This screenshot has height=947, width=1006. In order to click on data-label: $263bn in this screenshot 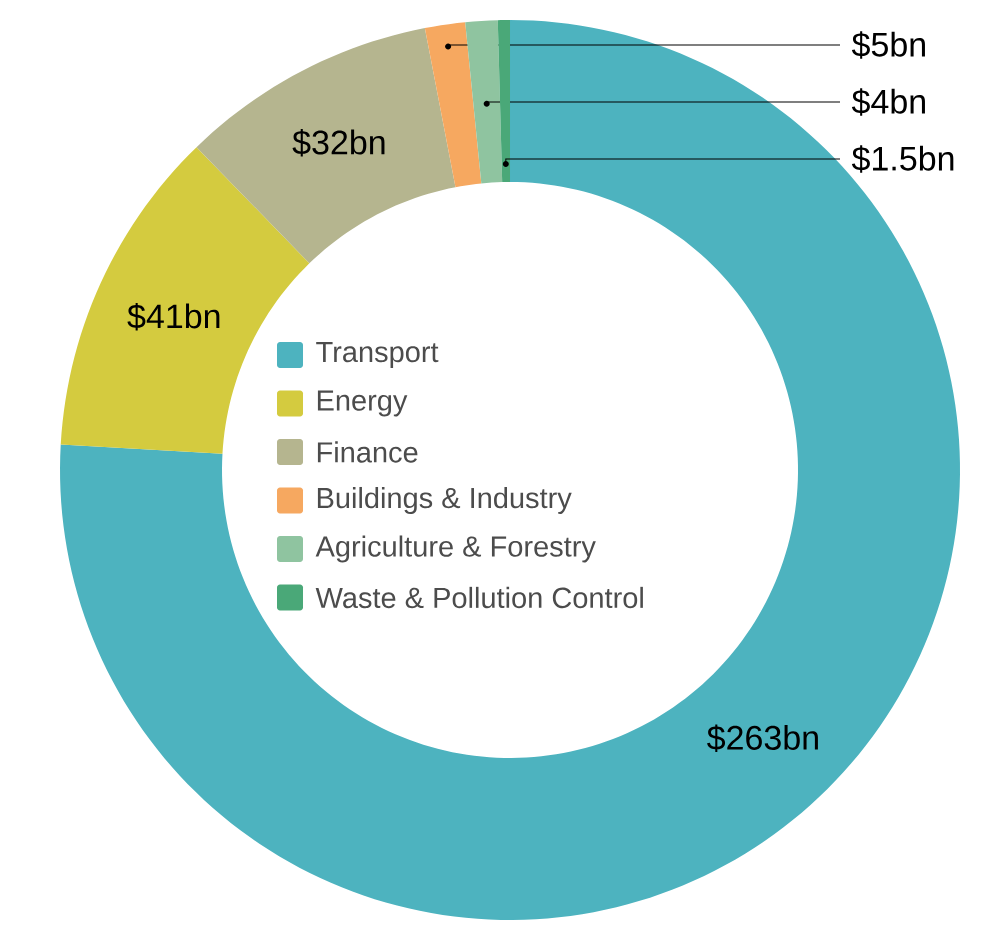, I will do `click(762, 738)`.